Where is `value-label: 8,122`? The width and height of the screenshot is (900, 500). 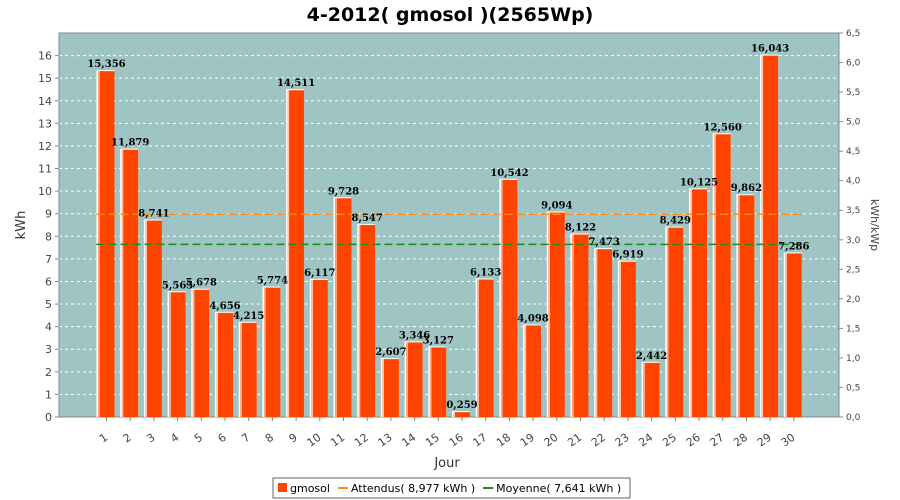
value-label: 8,122 is located at coordinates (580, 228).